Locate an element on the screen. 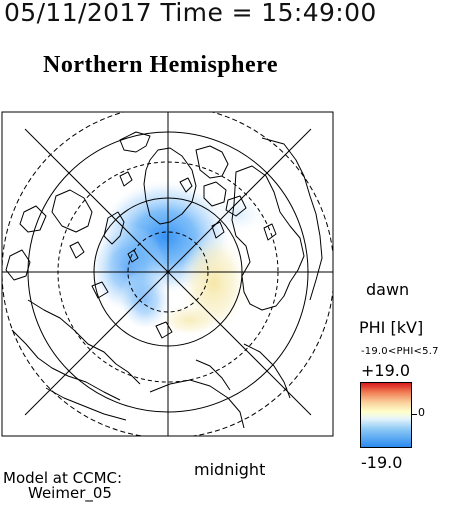 This screenshot has width=470, height=508. hemisphere-title: Northern Hemisphere is located at coordinates (161, 65).